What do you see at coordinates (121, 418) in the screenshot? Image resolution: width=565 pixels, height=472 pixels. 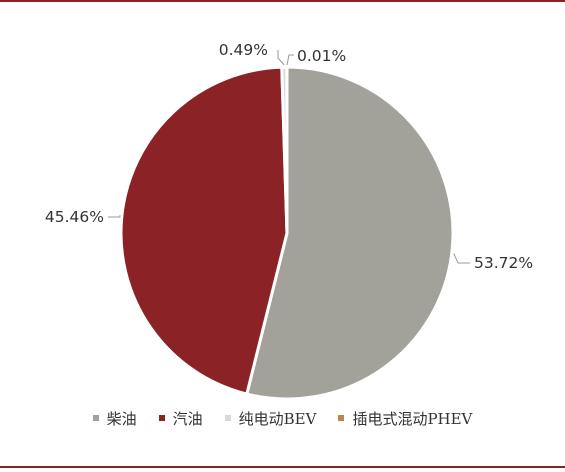 I see `legend-label-diesel: 柴油` at bounding box center [121, 418].